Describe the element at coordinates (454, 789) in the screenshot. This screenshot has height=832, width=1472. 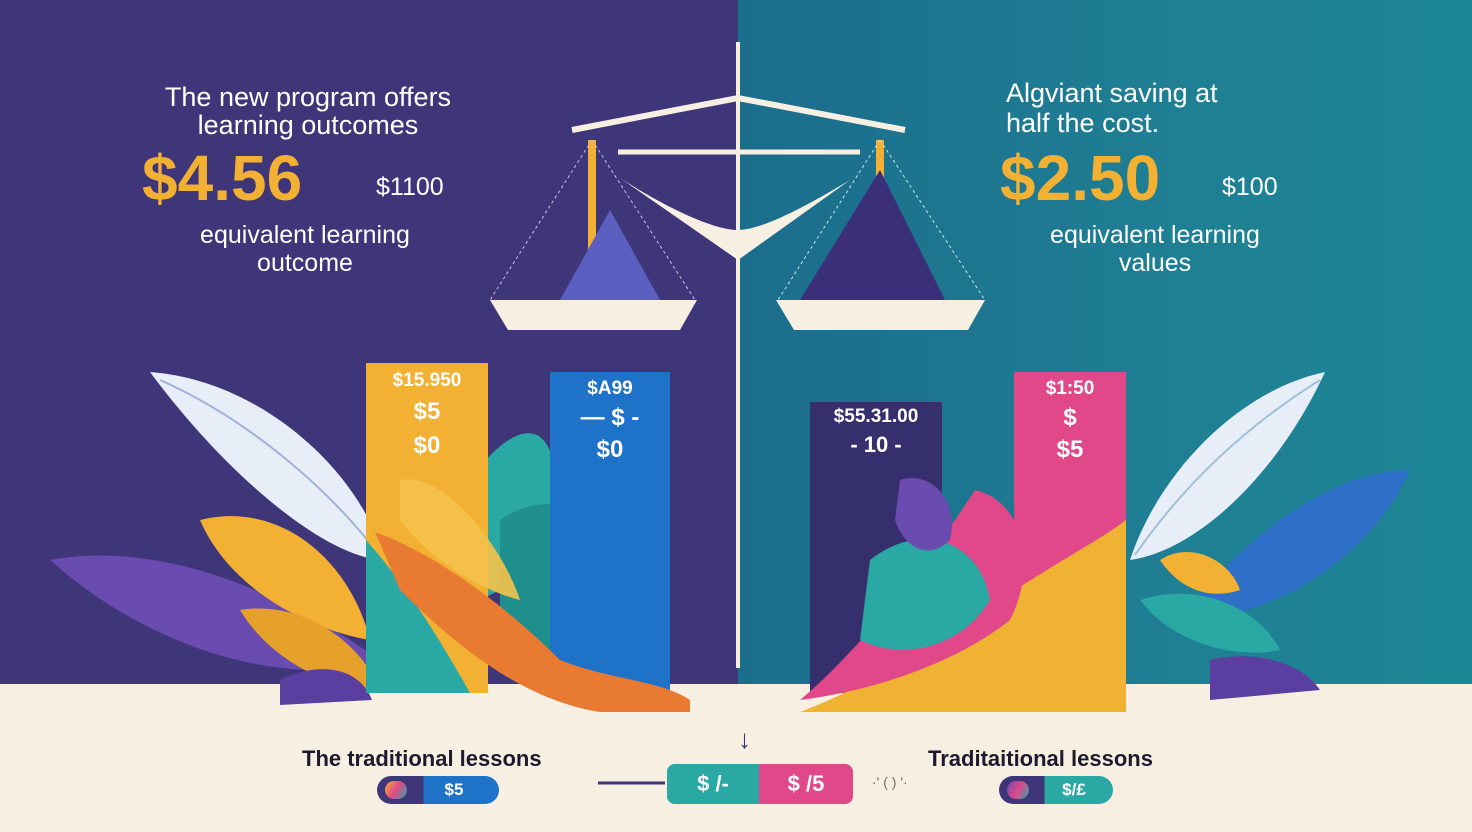
I see `left-pill-value: $5` at that location.